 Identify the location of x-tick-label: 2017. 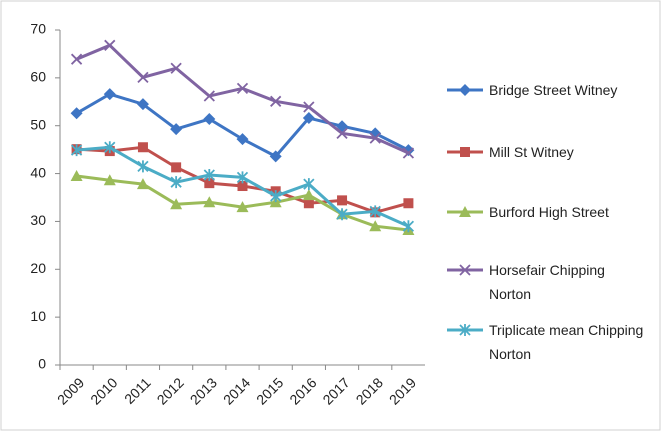
(335, 390).